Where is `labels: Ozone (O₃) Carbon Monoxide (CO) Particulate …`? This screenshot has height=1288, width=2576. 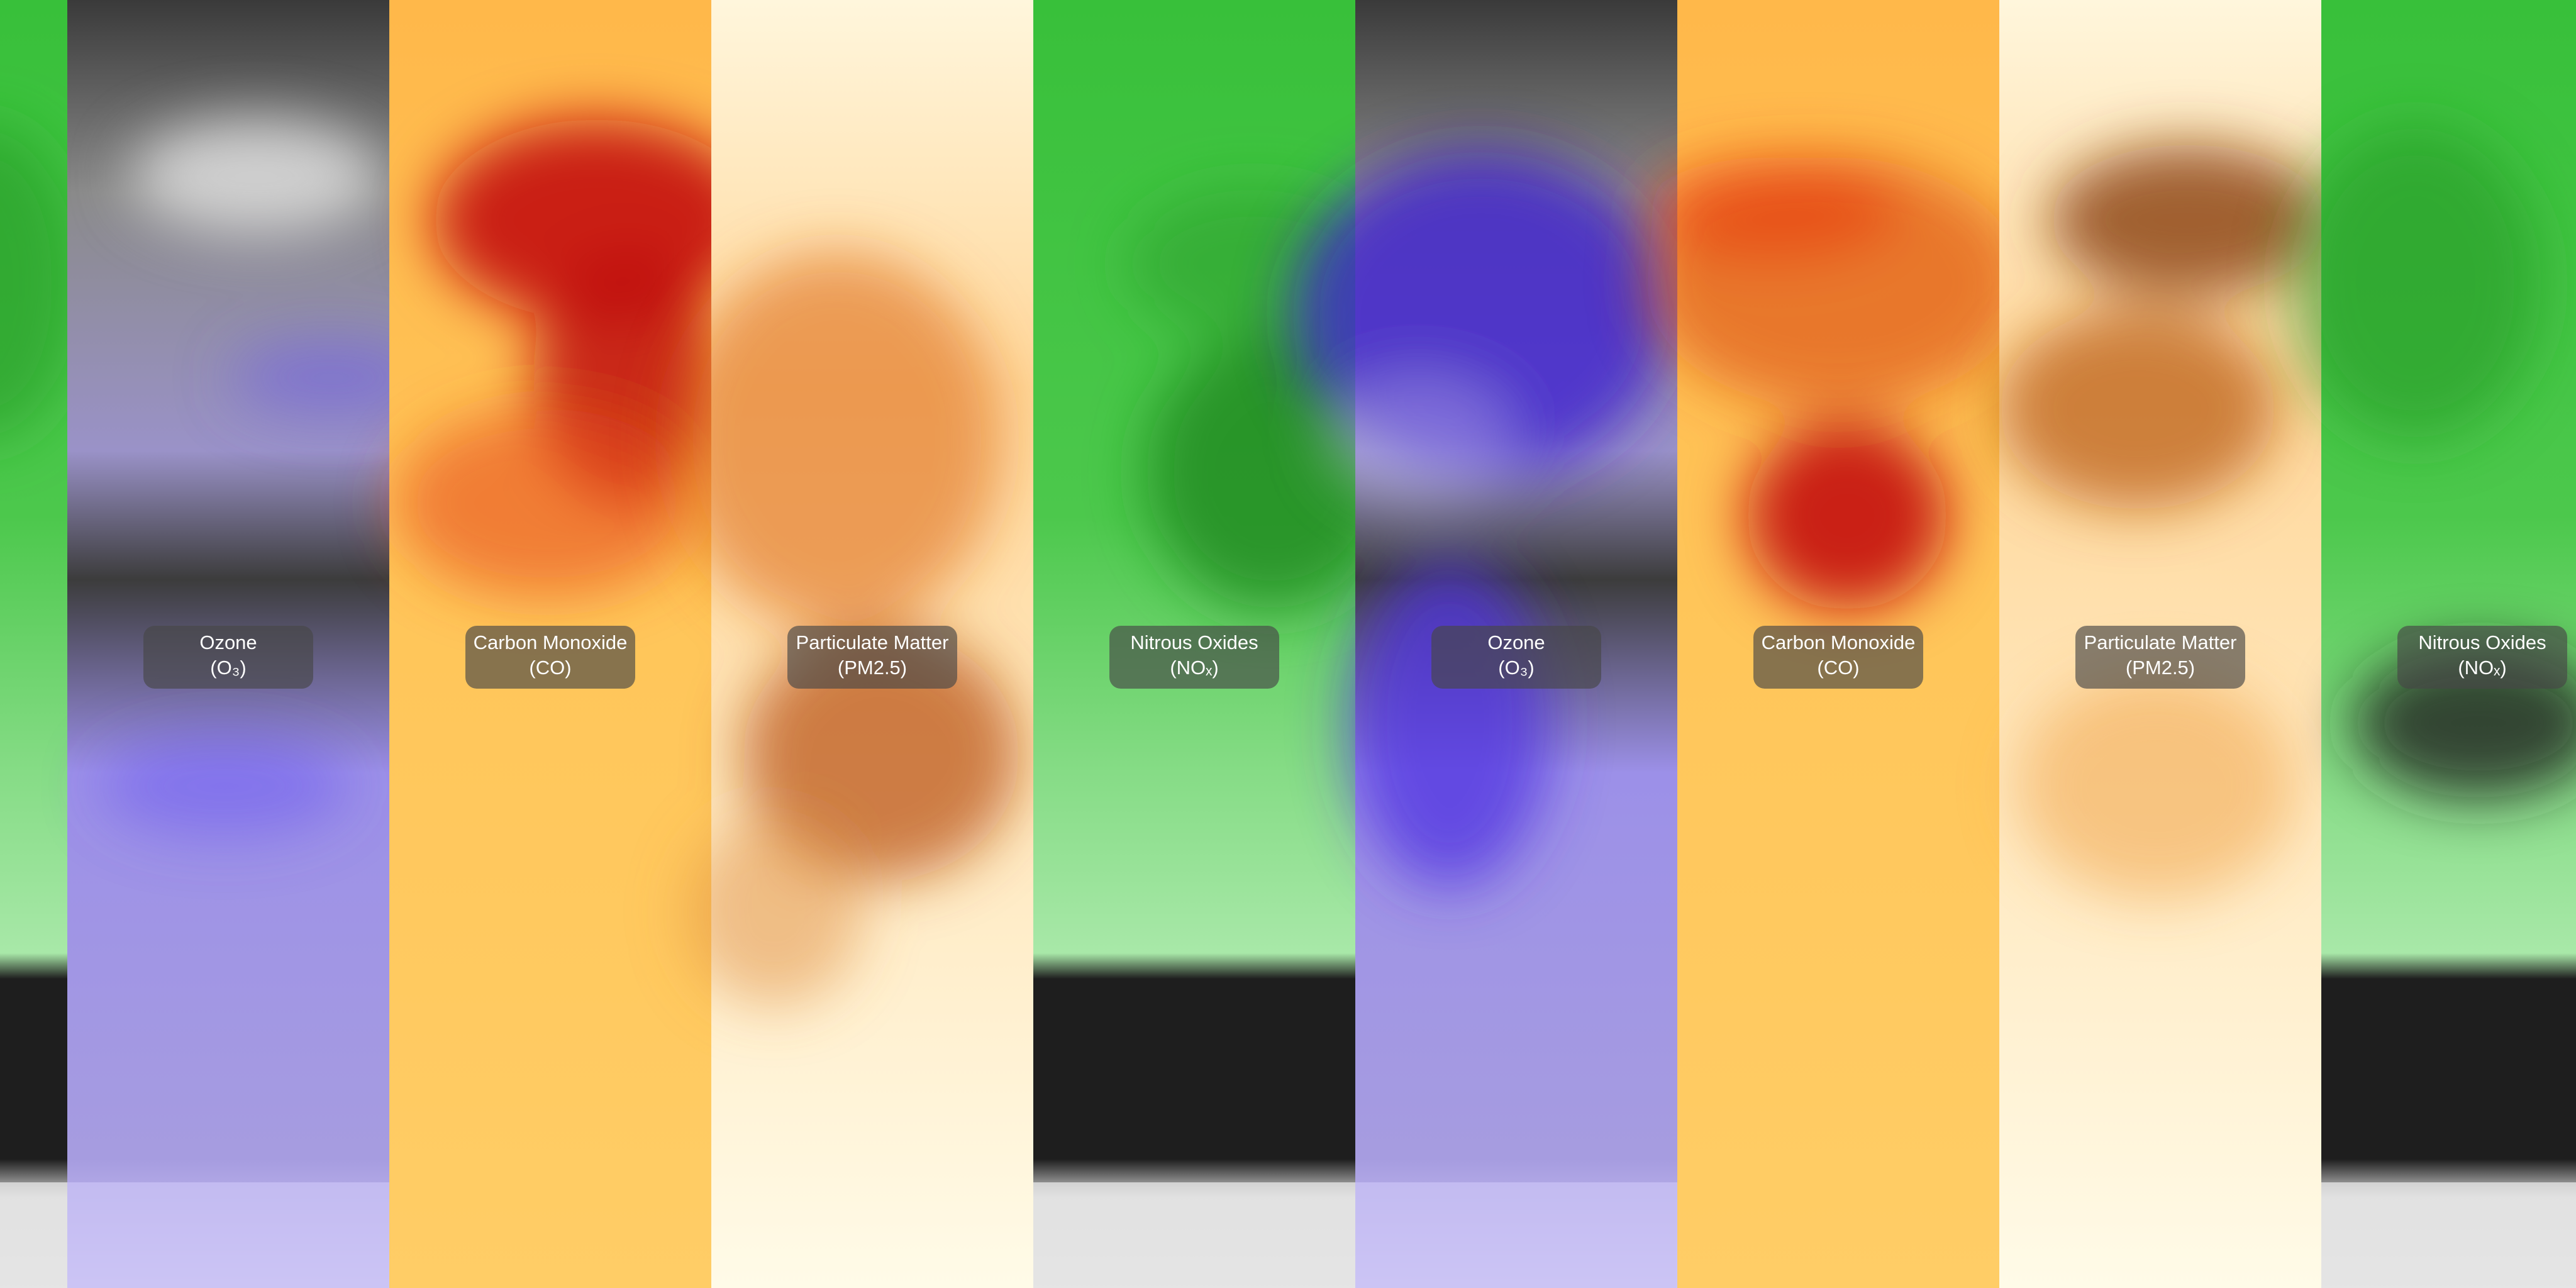 labels: Ozone (O₃) Carbon Monoxide (CO) Particulate … is located at coordinates (1355, 657).